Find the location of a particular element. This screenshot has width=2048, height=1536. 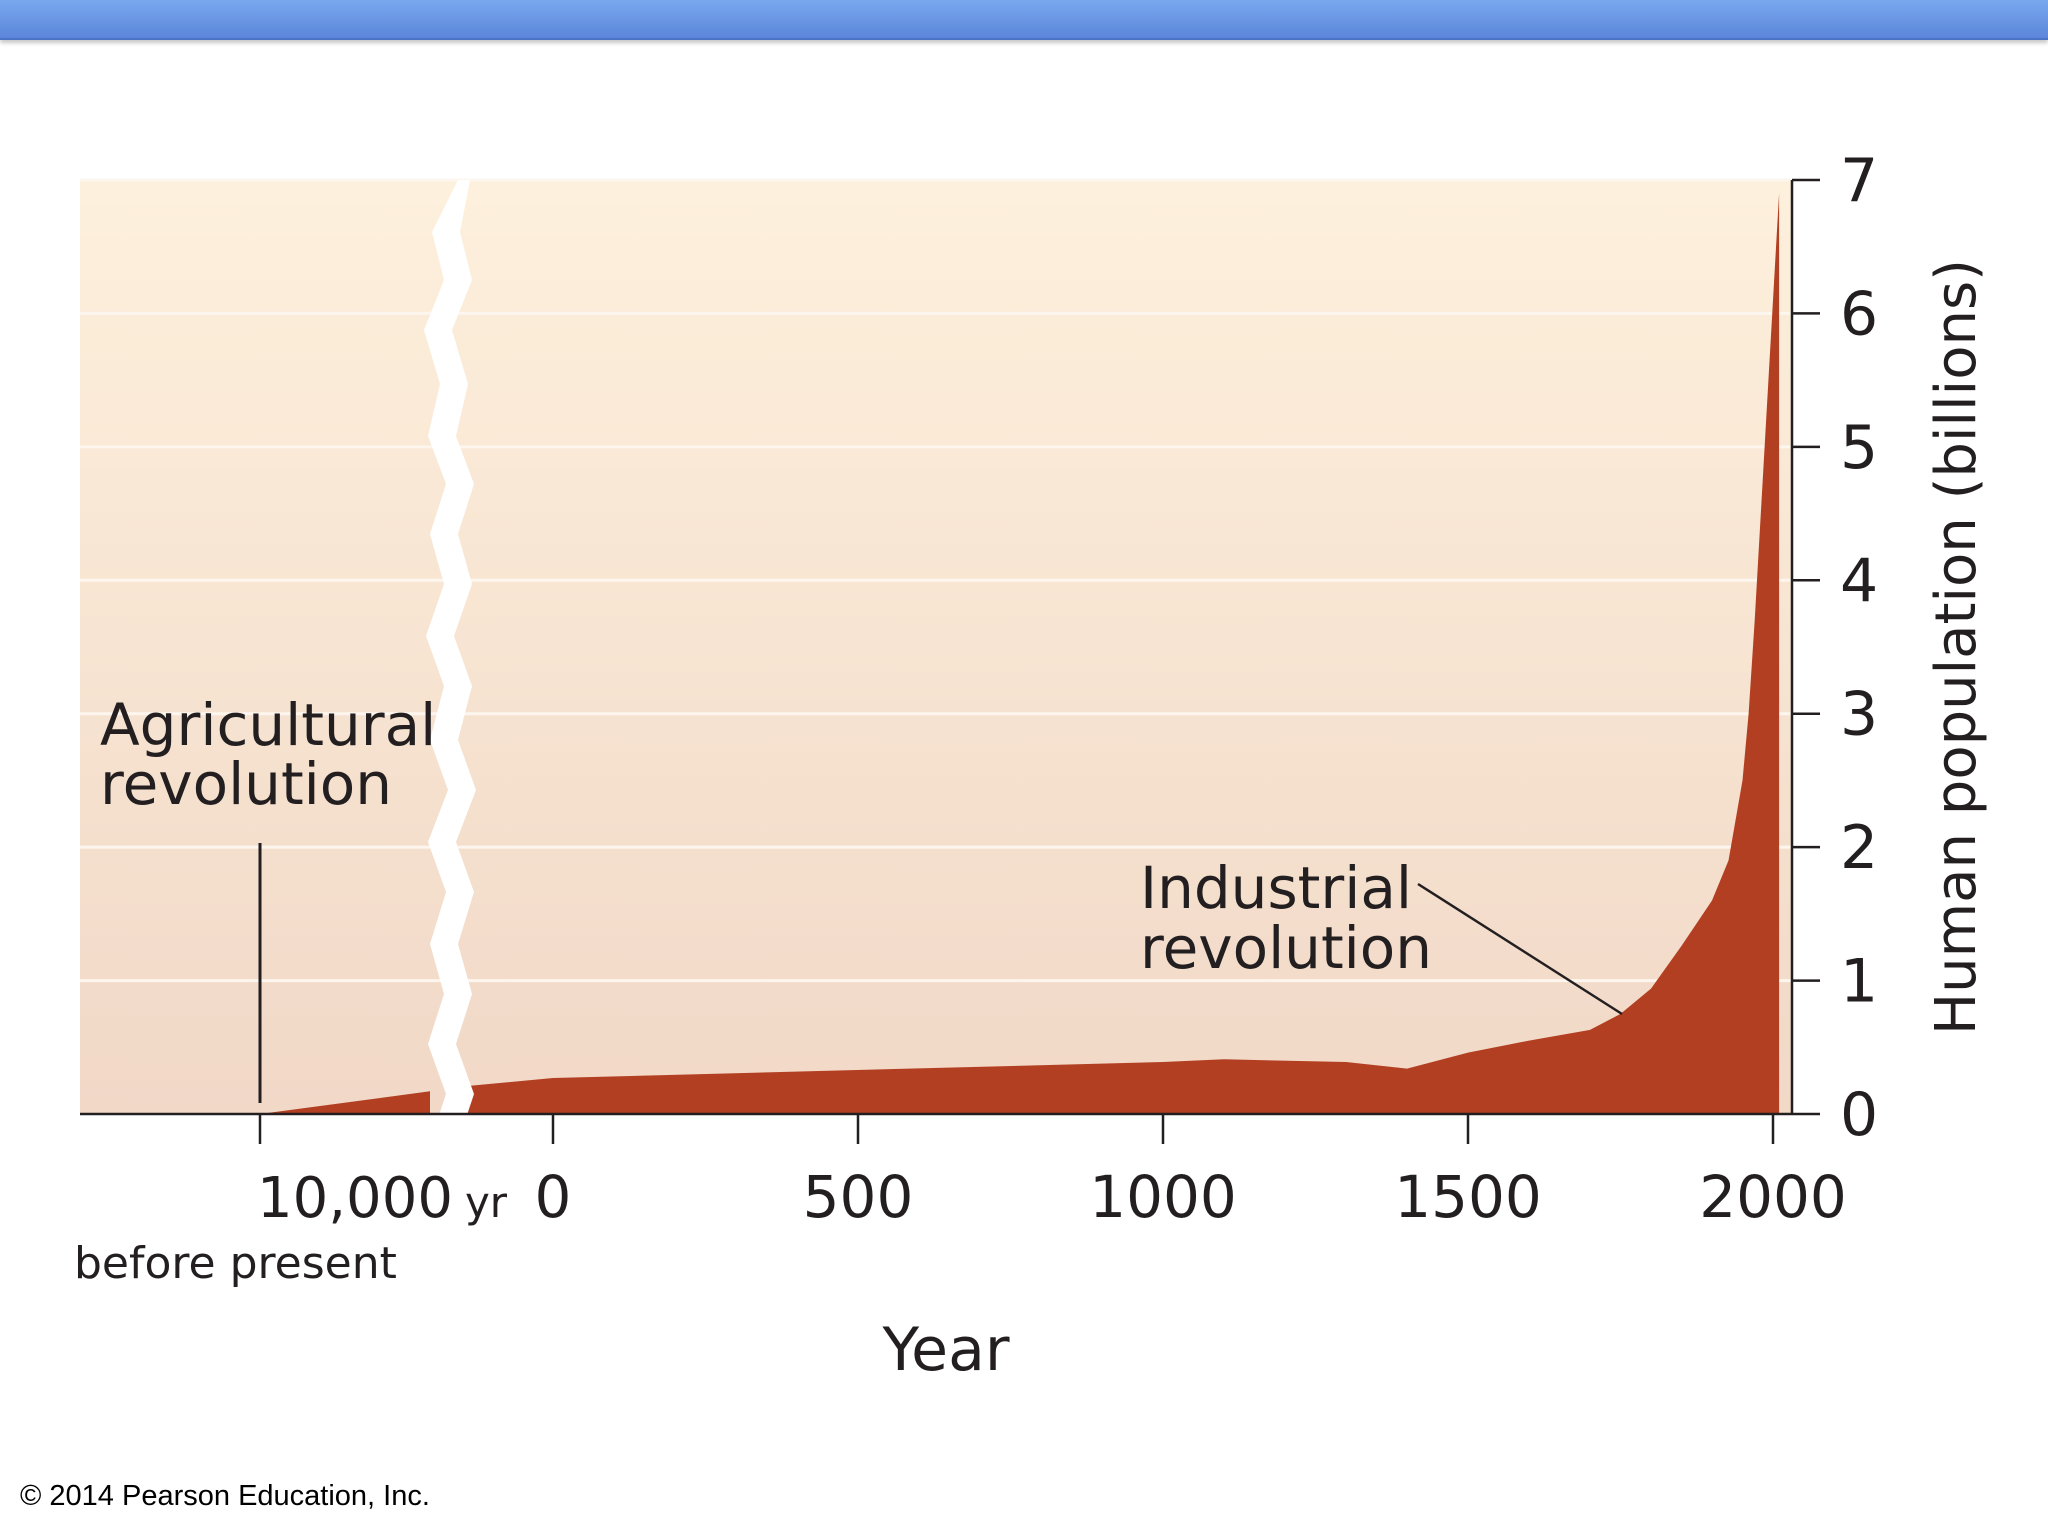

x-tick-label-0: 0 is located at coordinates (553, 1197).